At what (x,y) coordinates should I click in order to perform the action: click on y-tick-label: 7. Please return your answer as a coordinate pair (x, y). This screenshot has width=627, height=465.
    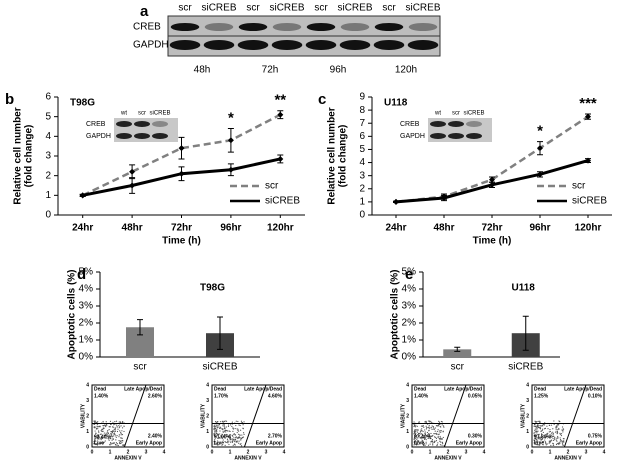
    Looking at the image, I should click on (362, 123).